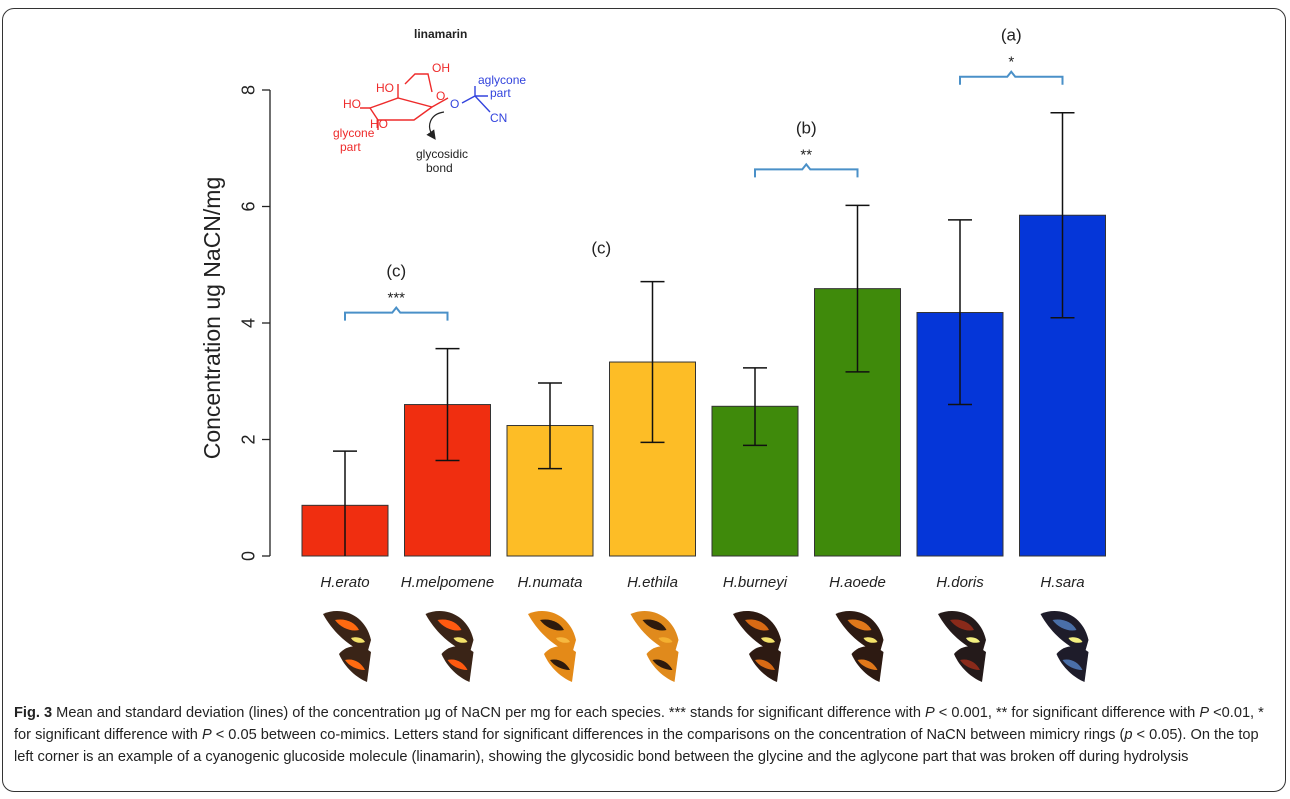 This screenshot has height=799, width=1290. What do you see at coordinates (212, 318) in the screenshot?
I see `y-axis-label: Concentration ug NaCN/mg` at bounding box center [212, 318].